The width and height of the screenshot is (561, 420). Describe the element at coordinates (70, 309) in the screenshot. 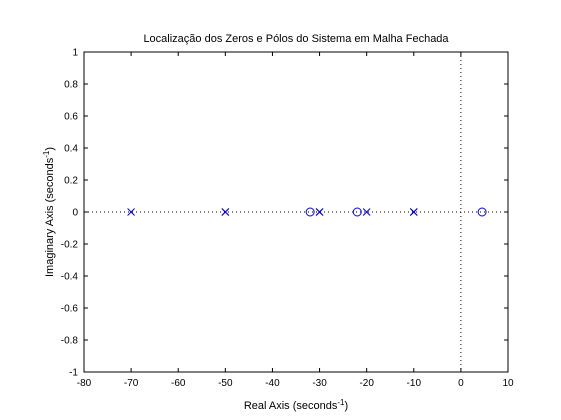

I see `y-tick-label: -0.6` at that location.